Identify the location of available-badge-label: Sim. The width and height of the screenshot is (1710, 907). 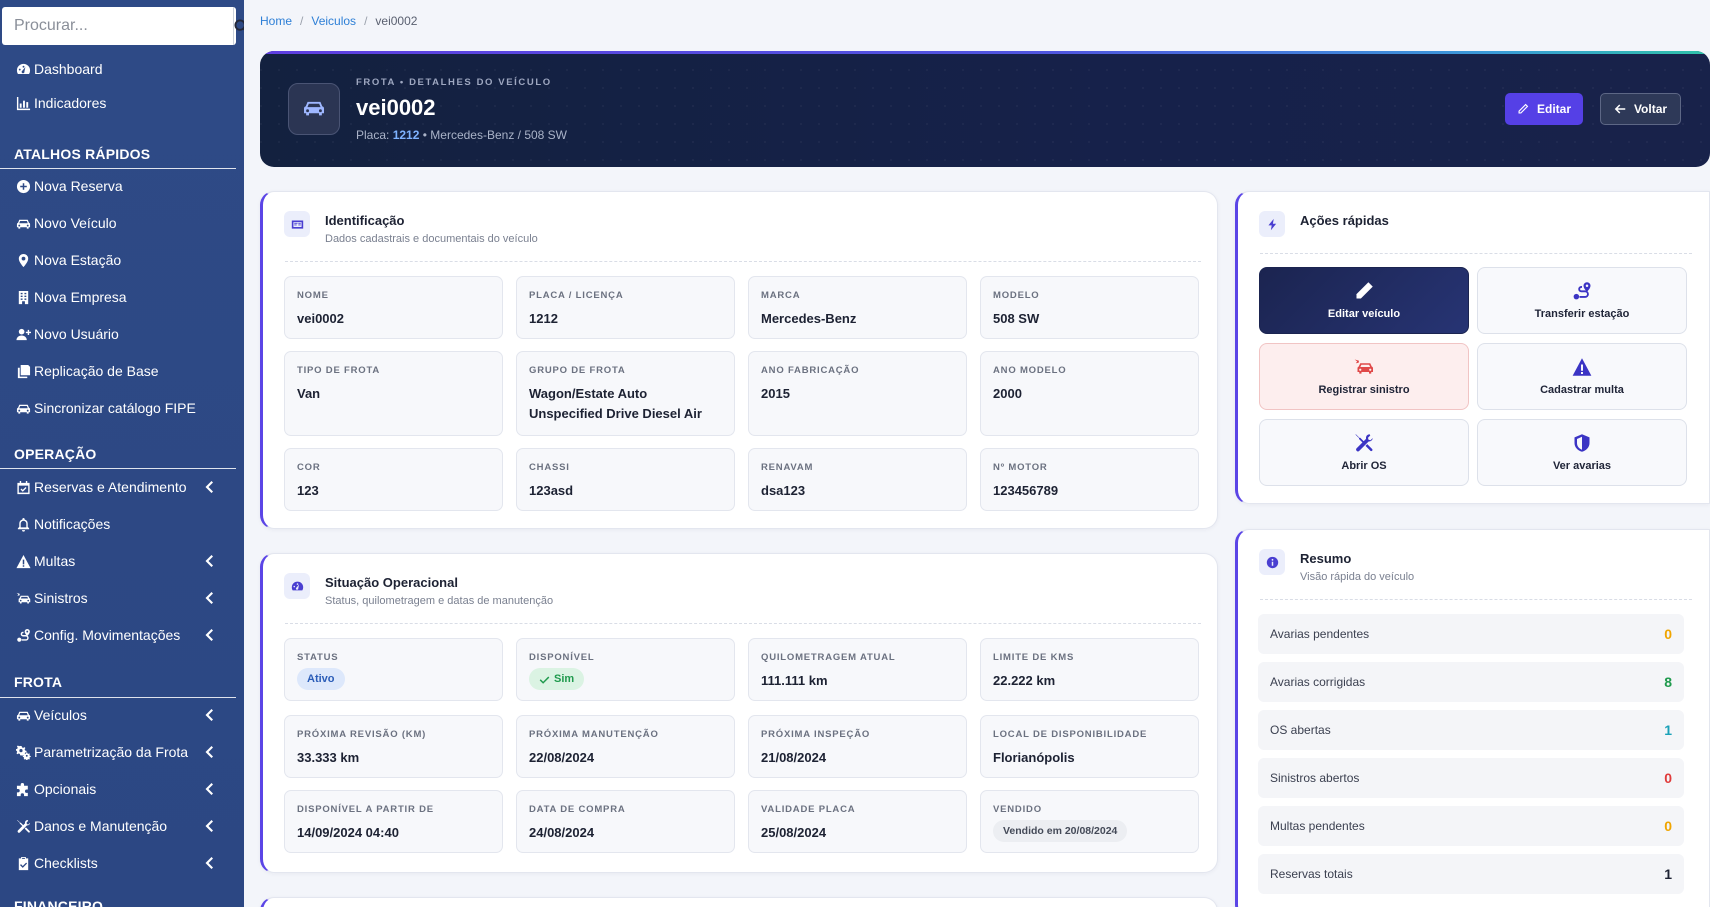
(564, 679).